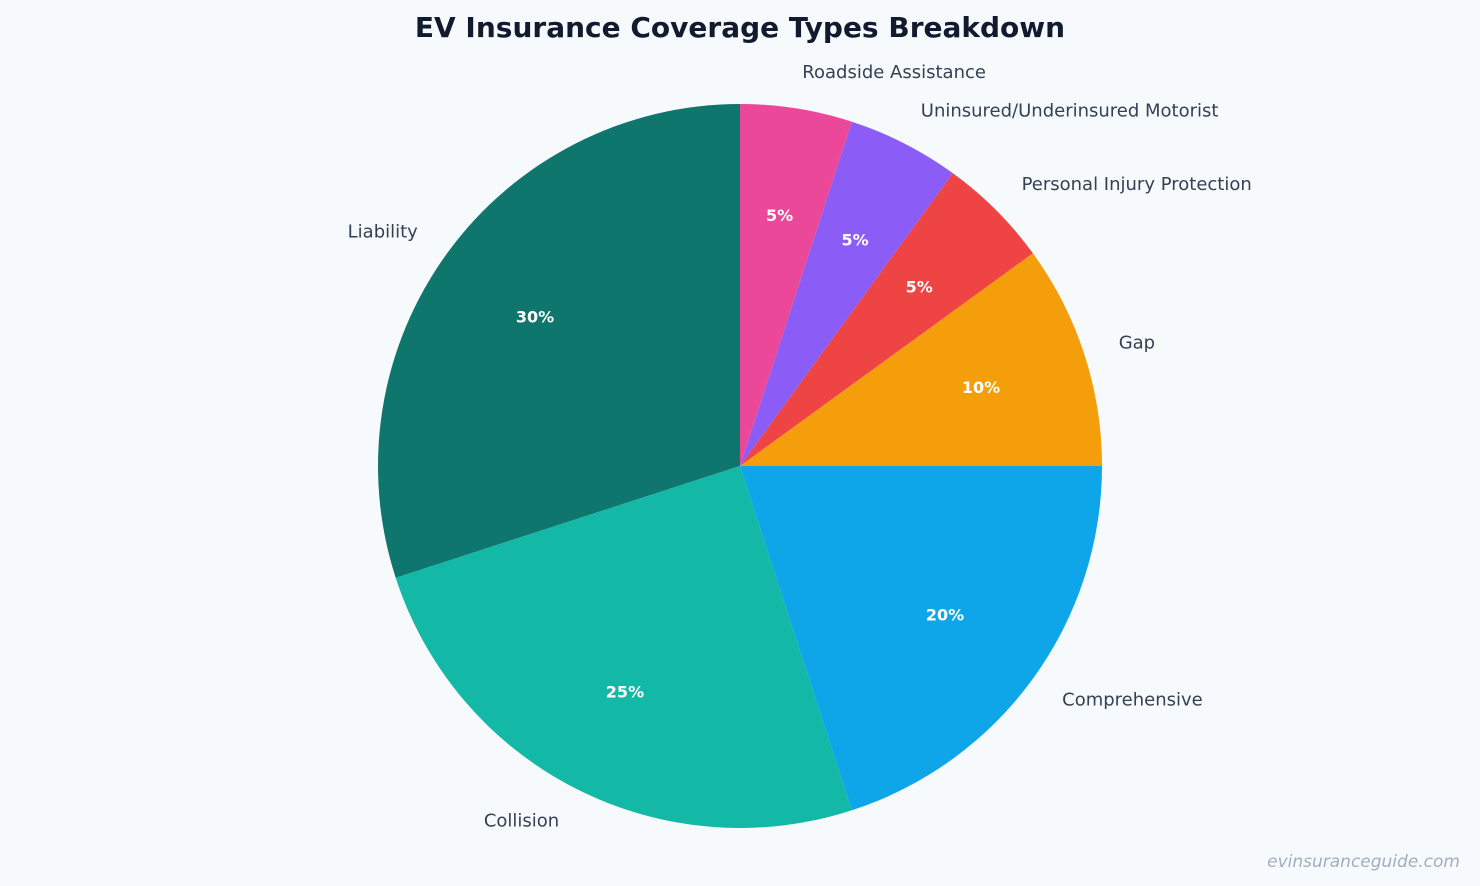 Image resolution: width=1480 pixels, height=886 pixels. I want to click on pie-slice-roadside-assistance, so click(796, 285).